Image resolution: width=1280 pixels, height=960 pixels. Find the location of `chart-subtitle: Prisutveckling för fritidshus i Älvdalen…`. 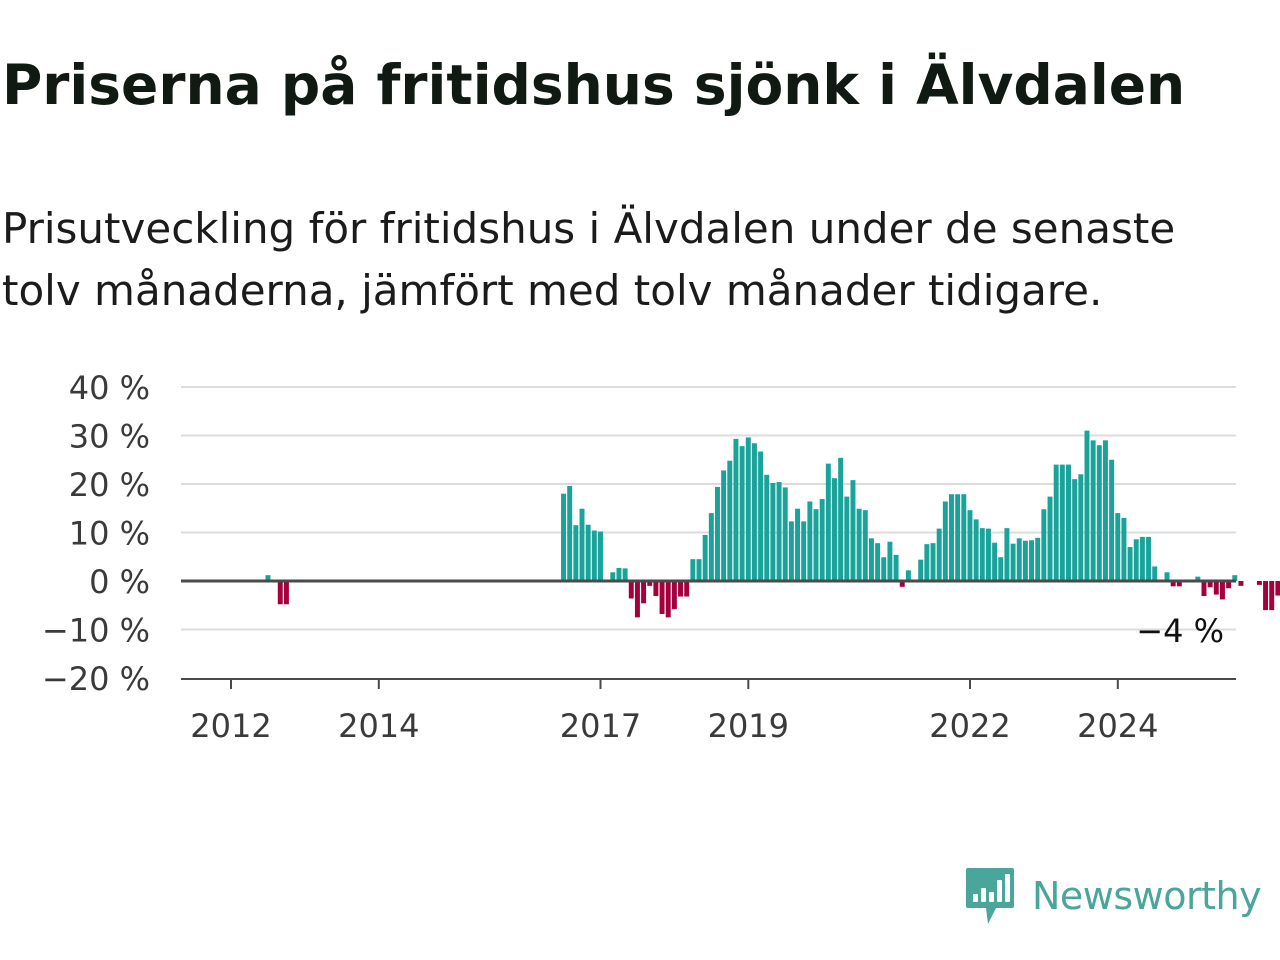

chart-subtitle: Prisutveckling för fritidshus i Älvdalen… is located at coordinates (589, 259).